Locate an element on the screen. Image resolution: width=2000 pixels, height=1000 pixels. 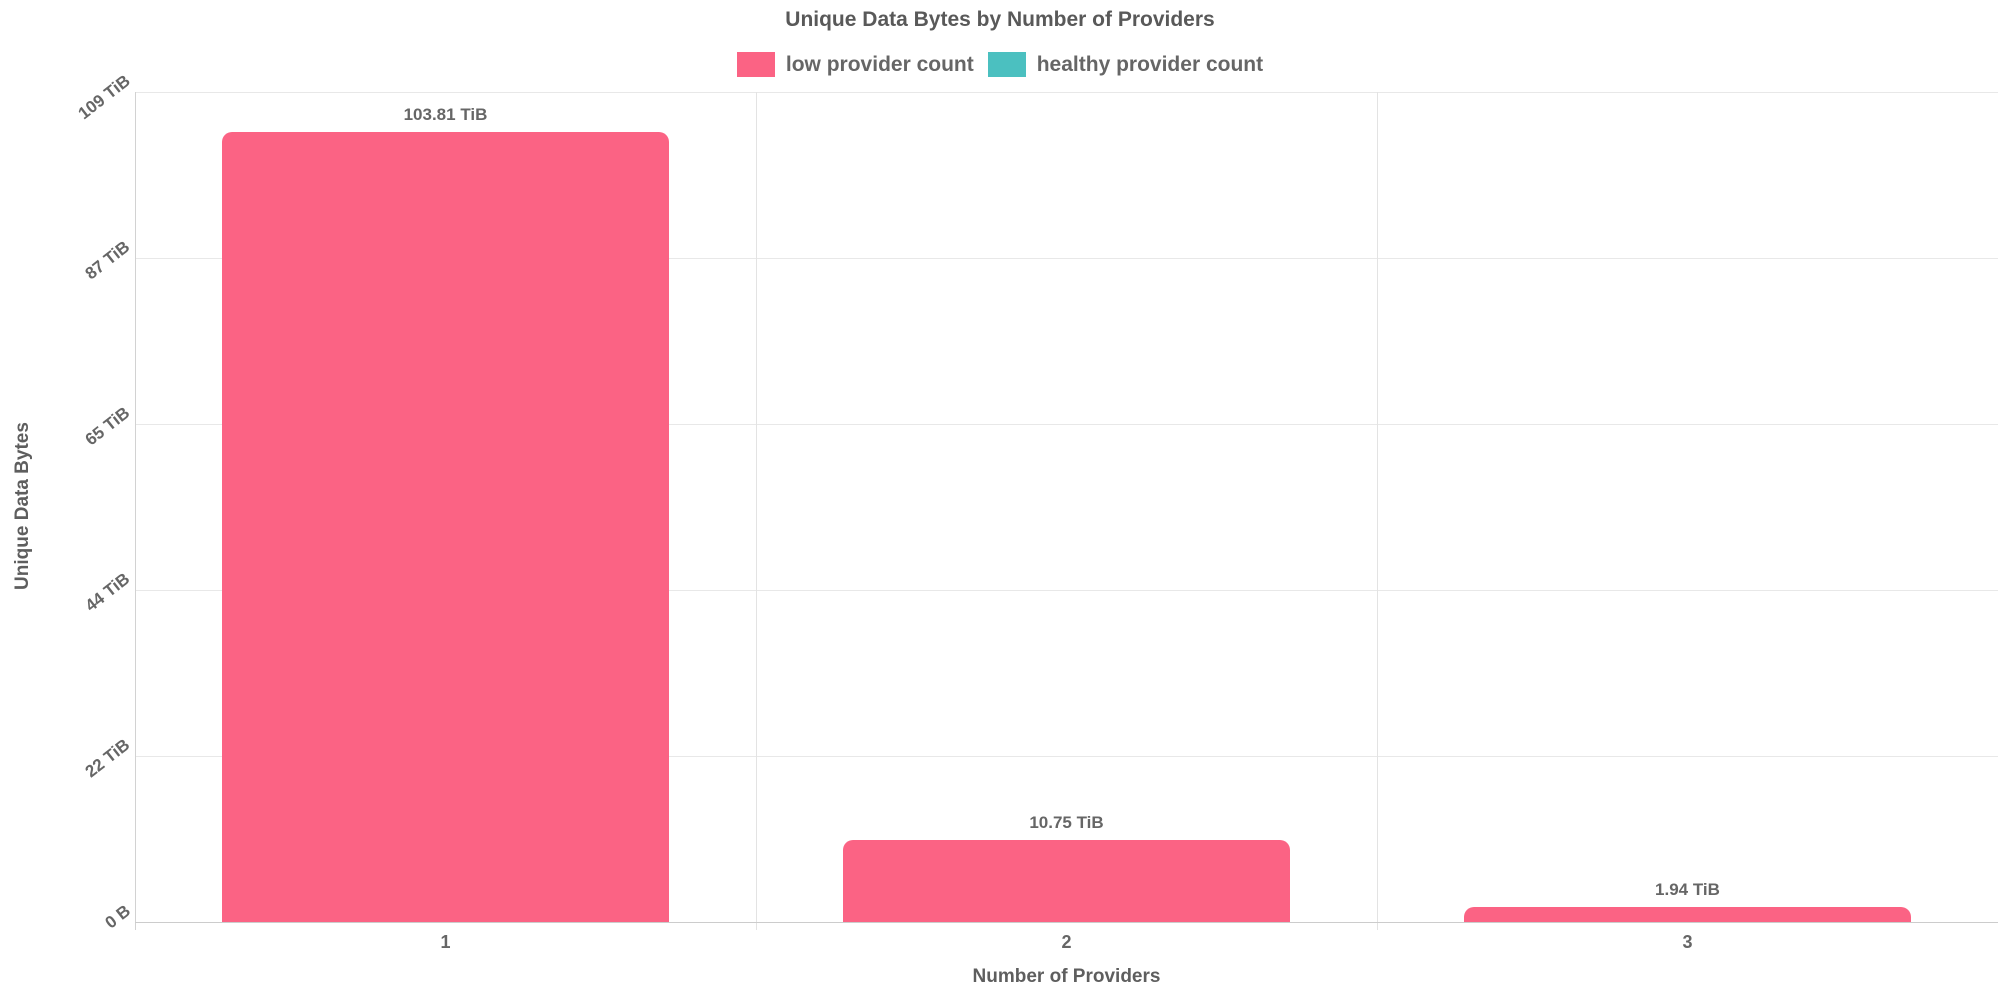
x-axis-line is located at coordinates (1066, 922).